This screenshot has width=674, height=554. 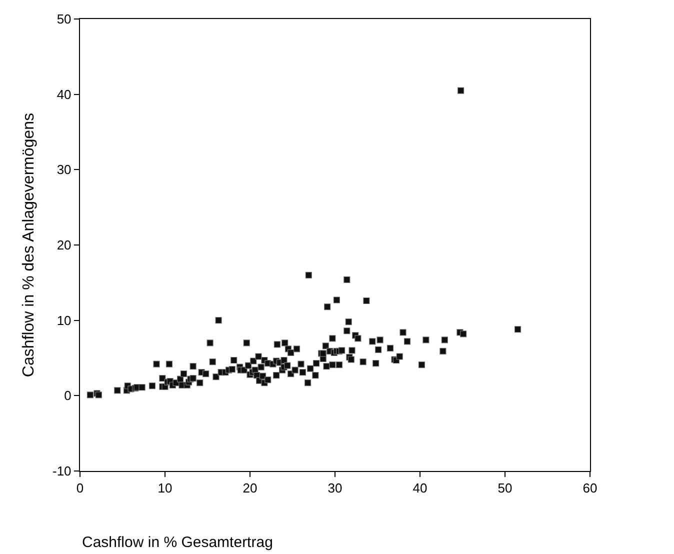 What do you see at coordinates (420, 488) in the screenshot?
I see `x-tick-label: 40` at bounding box center [420, 488].